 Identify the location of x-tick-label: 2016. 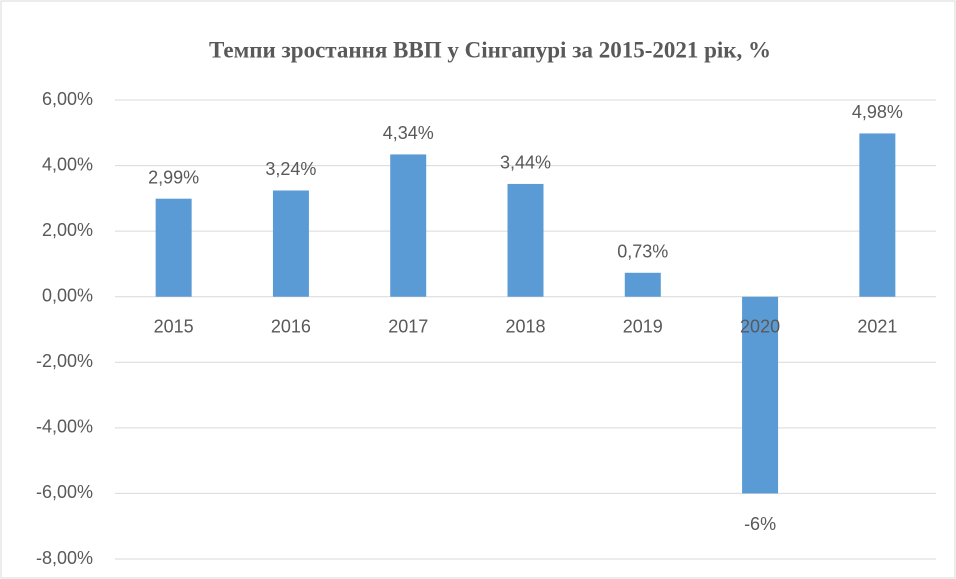
(291, 326).